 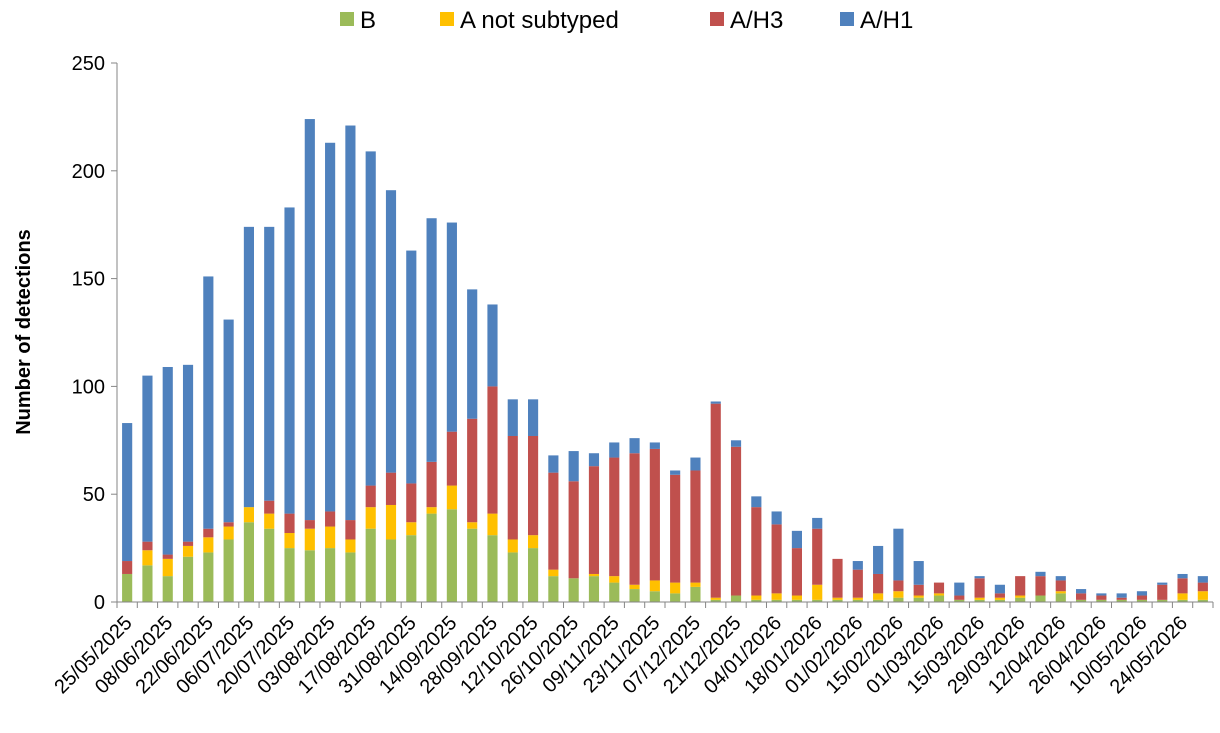 I want to click on y-tick-label: 150, so click(x=88, y=280).